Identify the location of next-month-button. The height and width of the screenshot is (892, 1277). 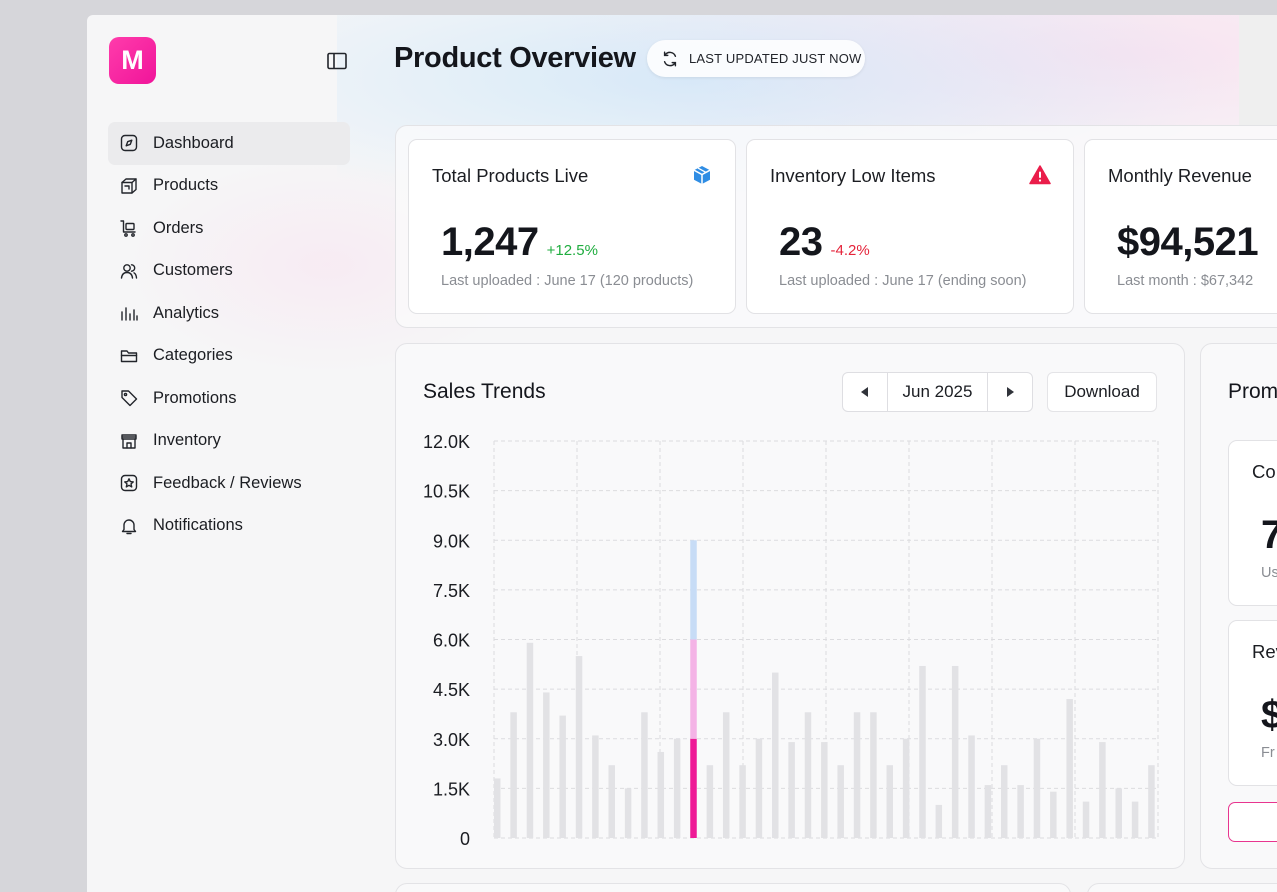
(1009, 392).